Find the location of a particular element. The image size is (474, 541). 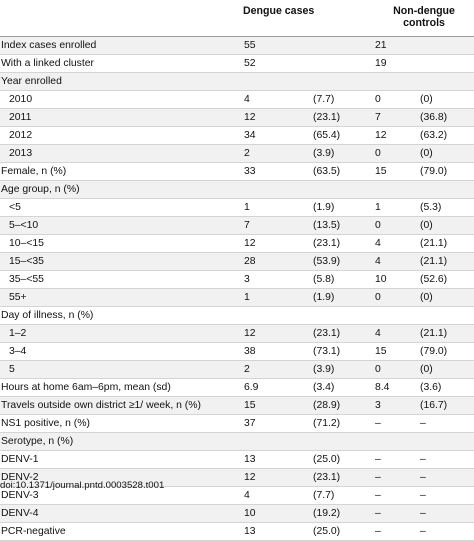

control-percent: (16.7) is located at coordinates (447, 405).